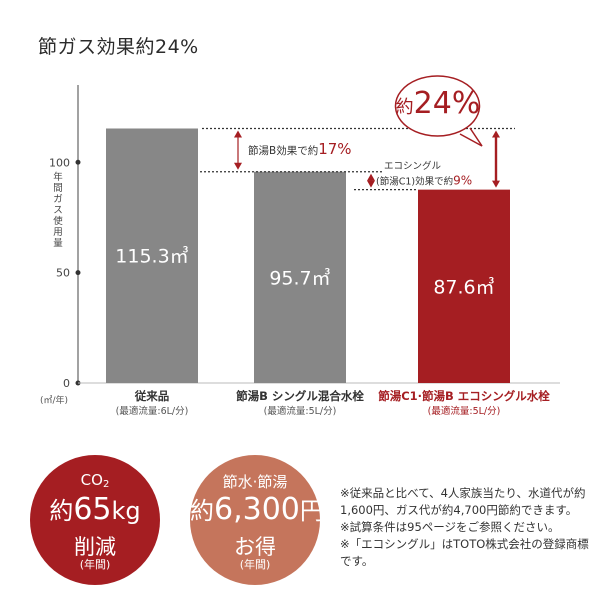 This screenshot has width=600, height=600. I want to click on callout-bubble, so click(438, 111).